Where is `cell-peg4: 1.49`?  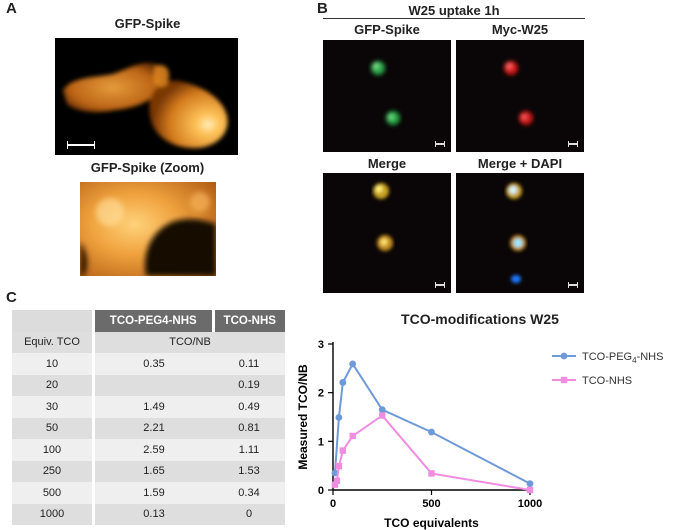
cell-peg4: 1.49 is located at coordinates (152, 407).